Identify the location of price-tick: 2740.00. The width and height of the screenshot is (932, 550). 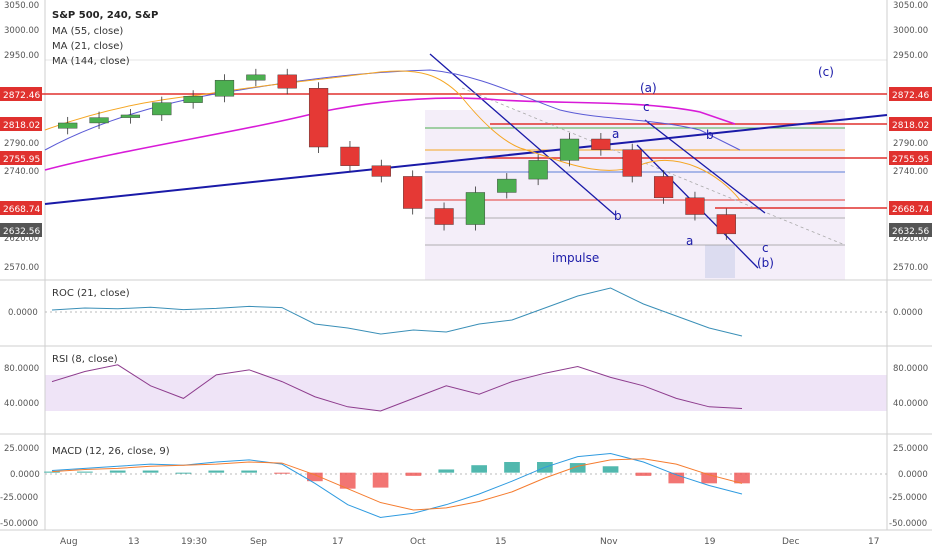
(21, 172).